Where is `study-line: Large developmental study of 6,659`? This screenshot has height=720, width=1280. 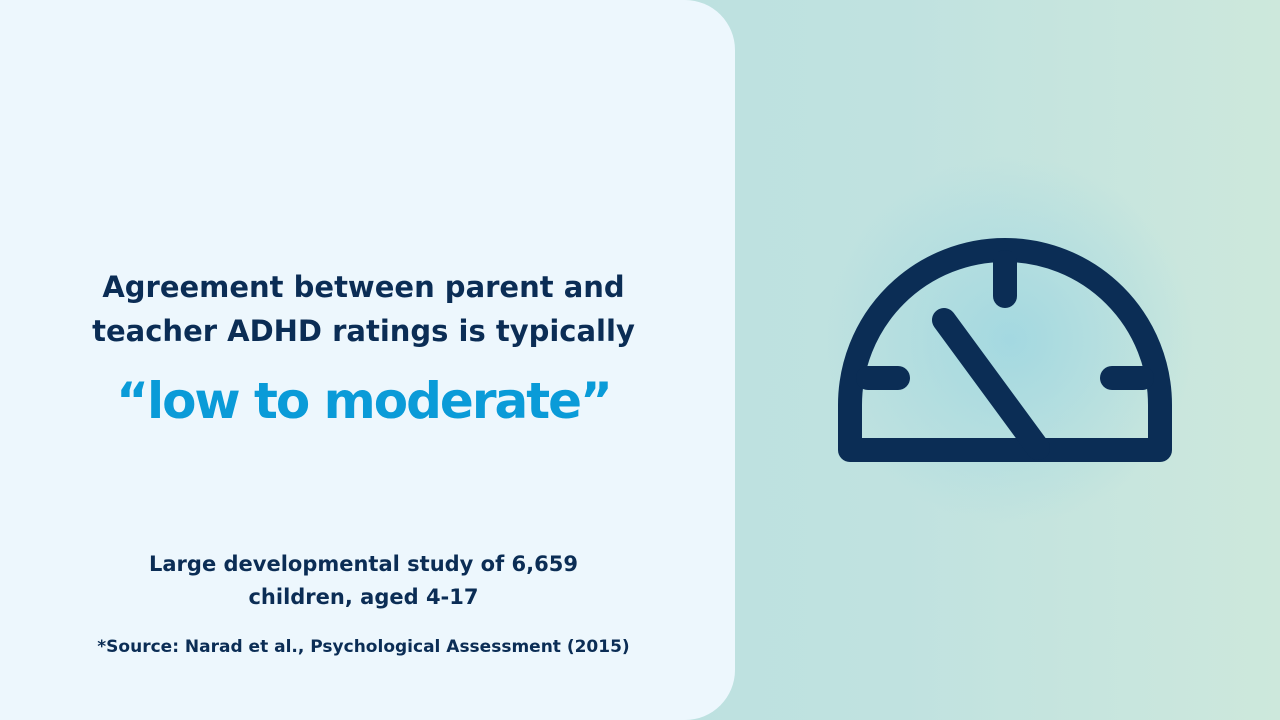
study-line: Large developmental study of 6,659 is located at coordinates (363, 564).